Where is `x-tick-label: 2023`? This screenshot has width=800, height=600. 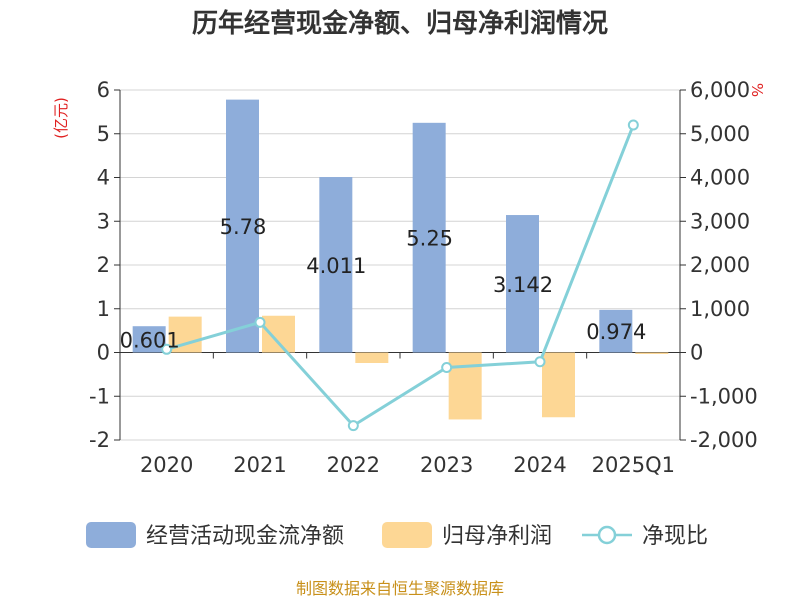
x-tick-label: 2023 is located at coordinates (446, 465).